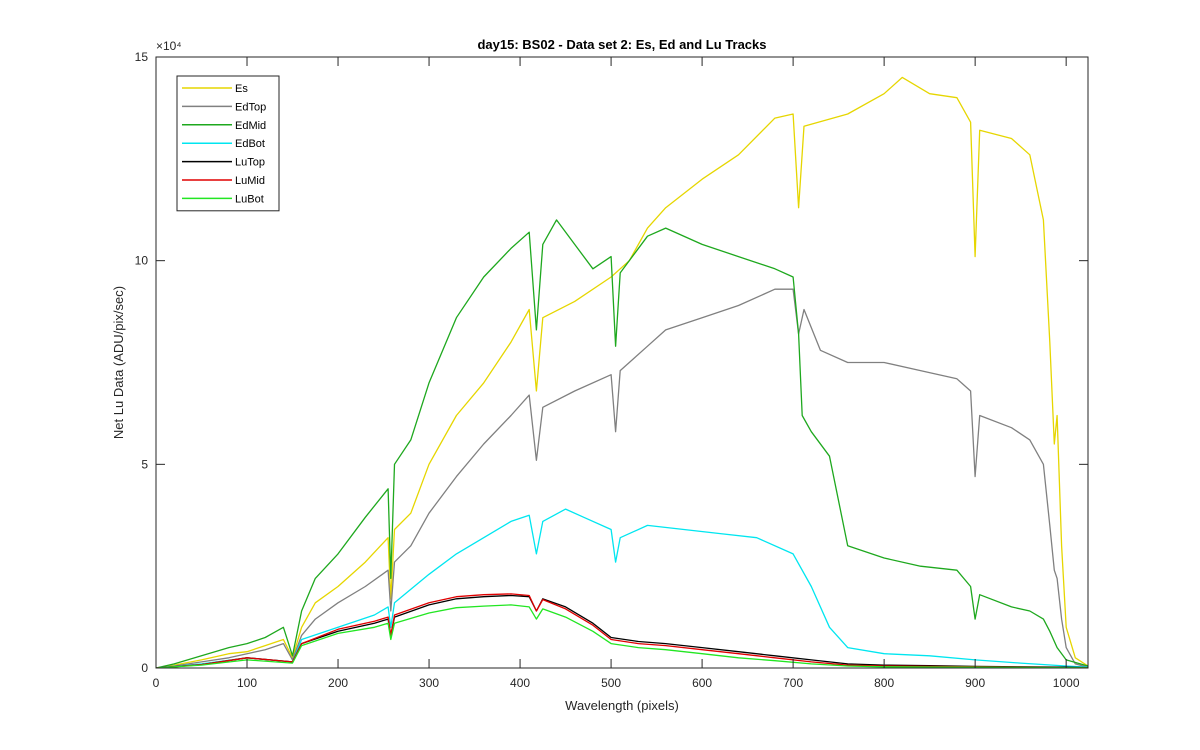  What do you see at coordinates (144, 668) in the screenshot?
I see `y-tick-label: 0` at bounding box center [144, 668].